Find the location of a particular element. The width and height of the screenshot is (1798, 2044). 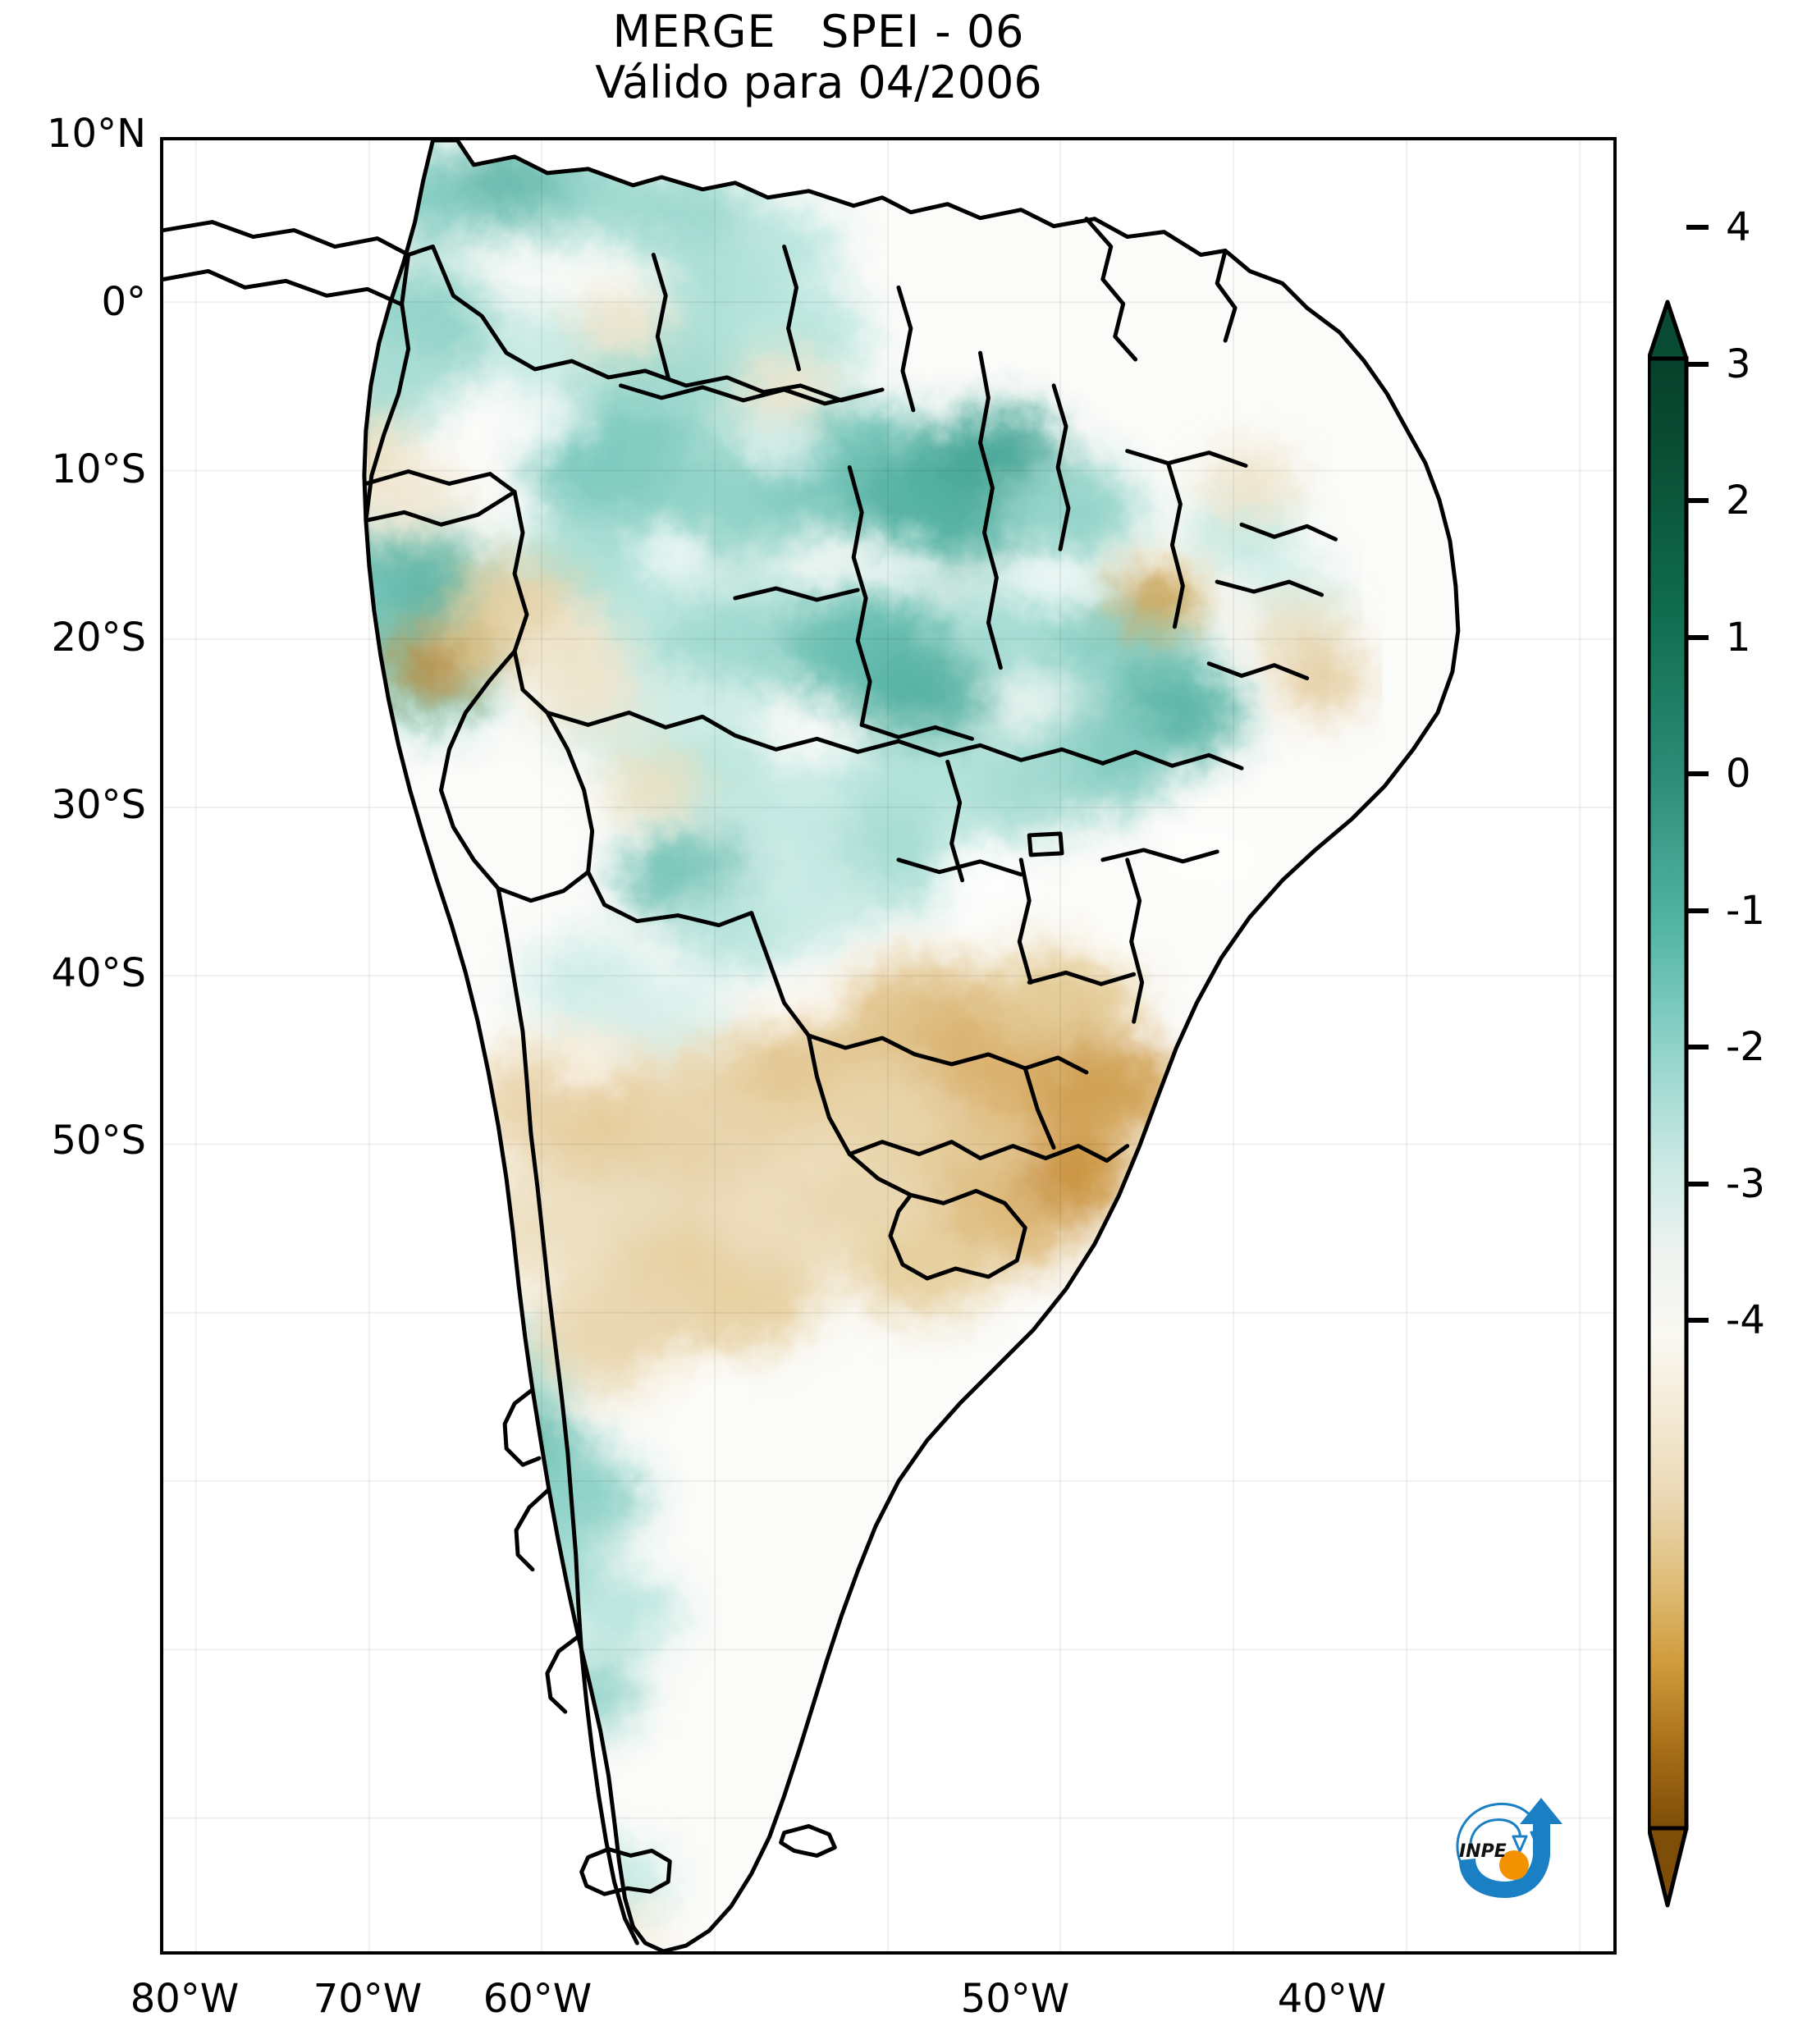

cbar-tick-2: 2 is located at coordinates (1738, 501).